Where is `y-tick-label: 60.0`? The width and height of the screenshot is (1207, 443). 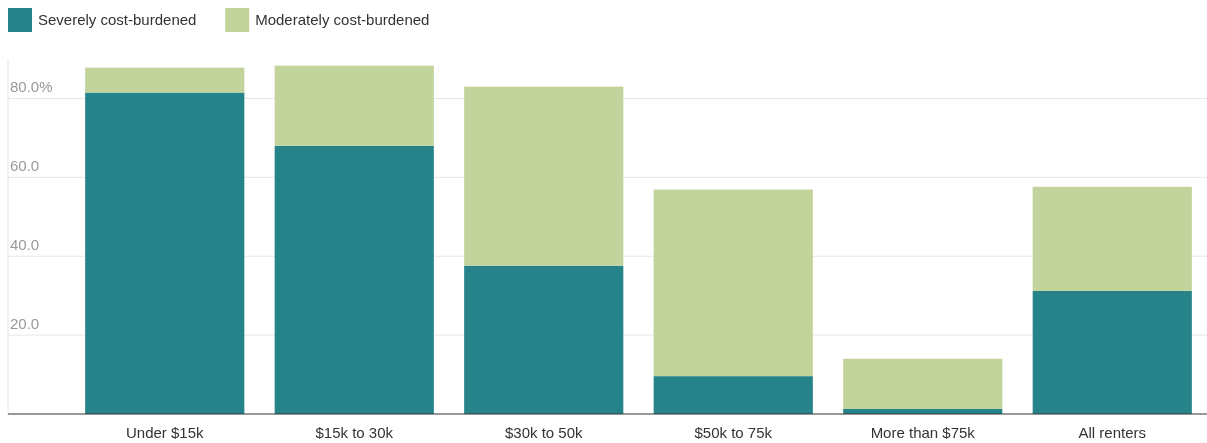
y-tick-label: 60.0 is located at coordinates (25, 166).